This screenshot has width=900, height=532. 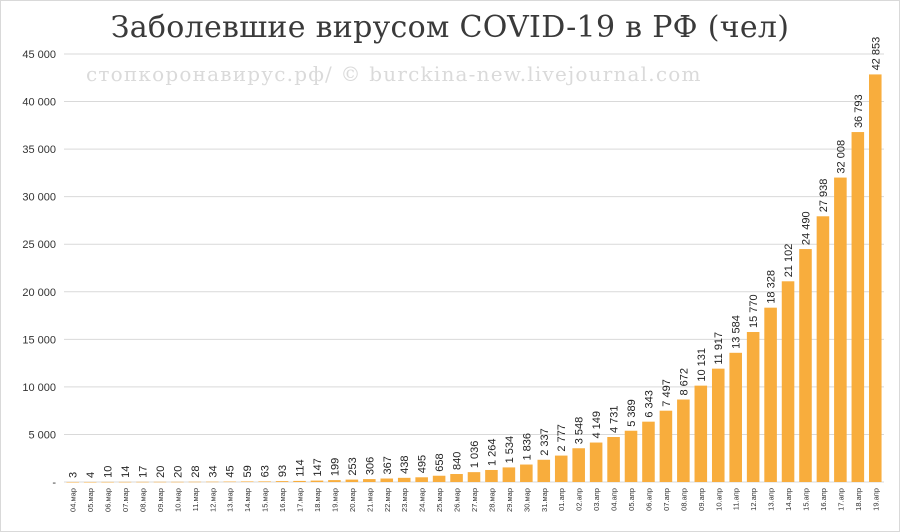 What do you see at coordinates (526, 500) in the screenshot?
I see `x-tick-label: 30.мар` at bounding box center [526, 500].